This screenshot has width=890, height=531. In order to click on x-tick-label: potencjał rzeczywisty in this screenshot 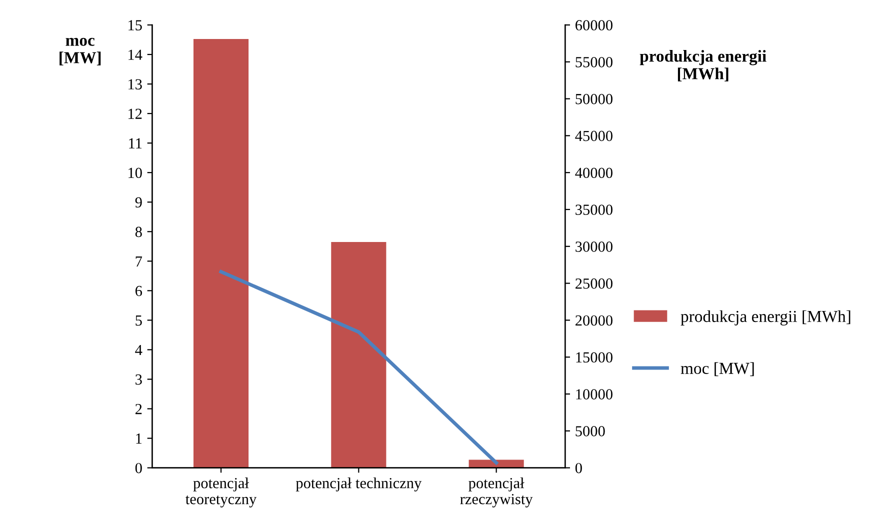, I will do `click(496, 493)`.